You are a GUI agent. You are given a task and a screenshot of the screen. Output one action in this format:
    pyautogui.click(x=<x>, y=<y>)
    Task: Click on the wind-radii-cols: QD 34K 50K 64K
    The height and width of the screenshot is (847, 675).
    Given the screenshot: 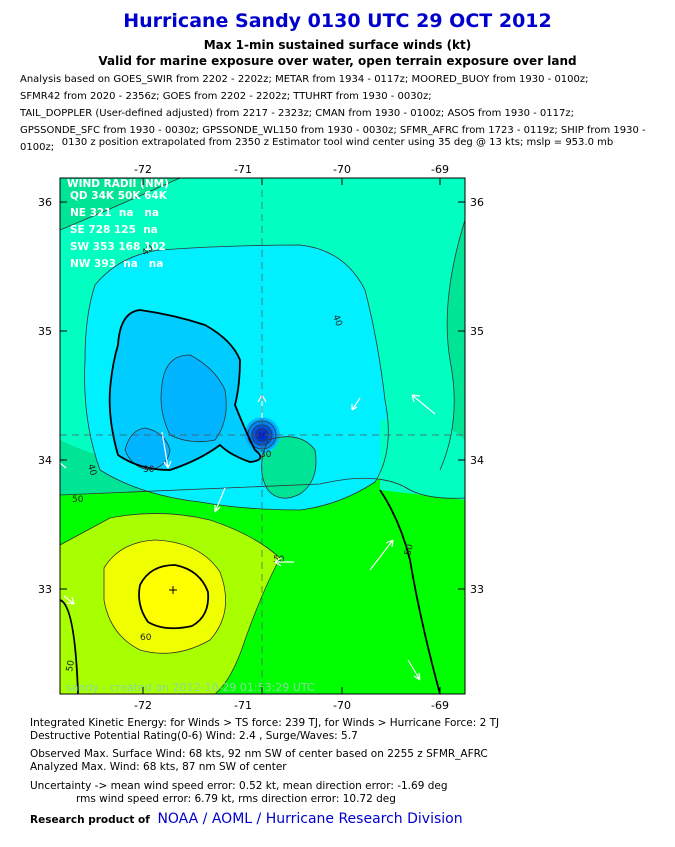 What is the action you would take?
    pyautogui.click(x=119, y=196)
    